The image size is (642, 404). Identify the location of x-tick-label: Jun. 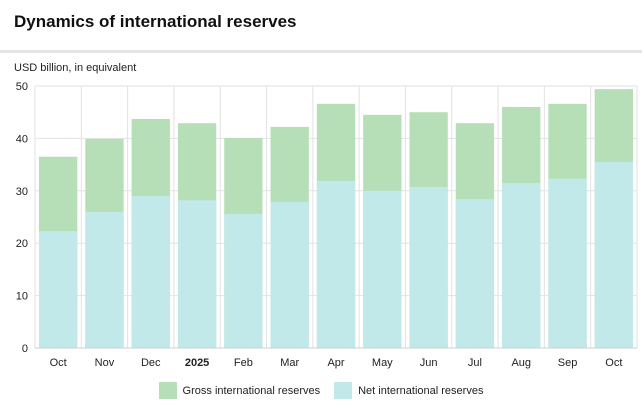
(429, 363).